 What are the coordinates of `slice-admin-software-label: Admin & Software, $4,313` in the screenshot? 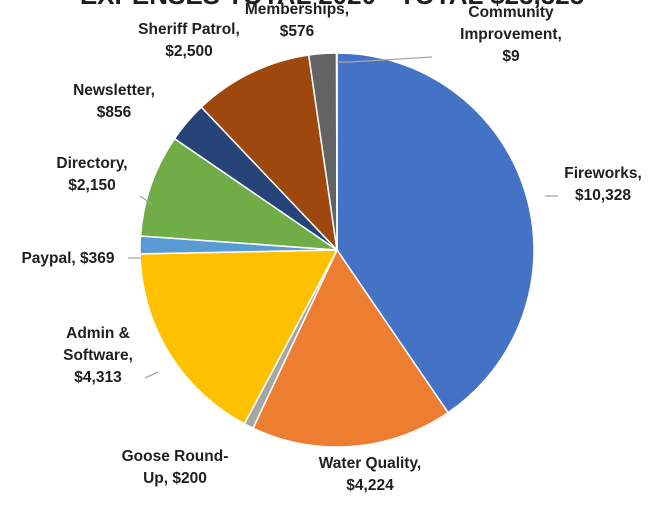 It's located at (98, 355).